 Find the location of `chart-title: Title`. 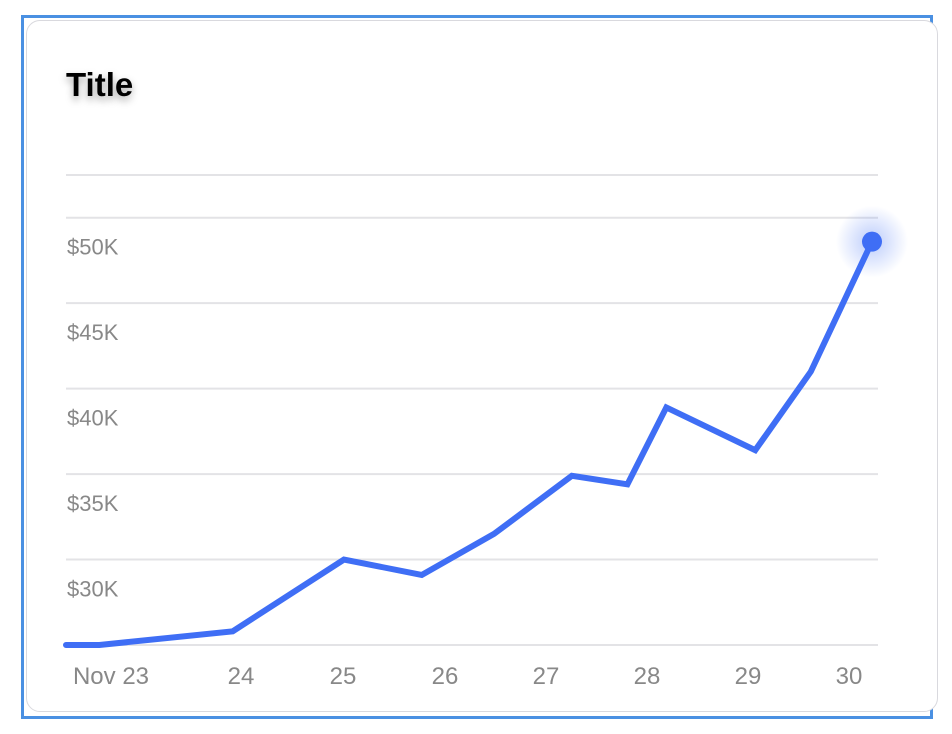

chart-title: Title is located at coordinates (100, 84).